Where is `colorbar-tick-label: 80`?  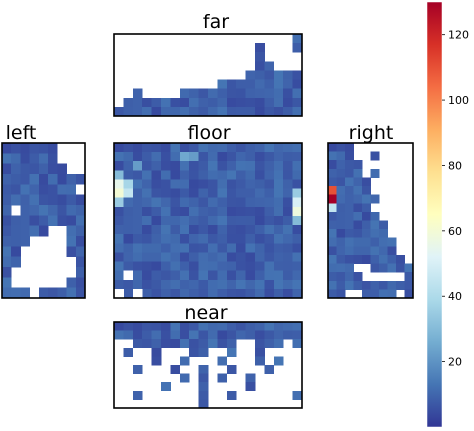 colorbar-tick-label: 80 is located at coordinates (455, 165).